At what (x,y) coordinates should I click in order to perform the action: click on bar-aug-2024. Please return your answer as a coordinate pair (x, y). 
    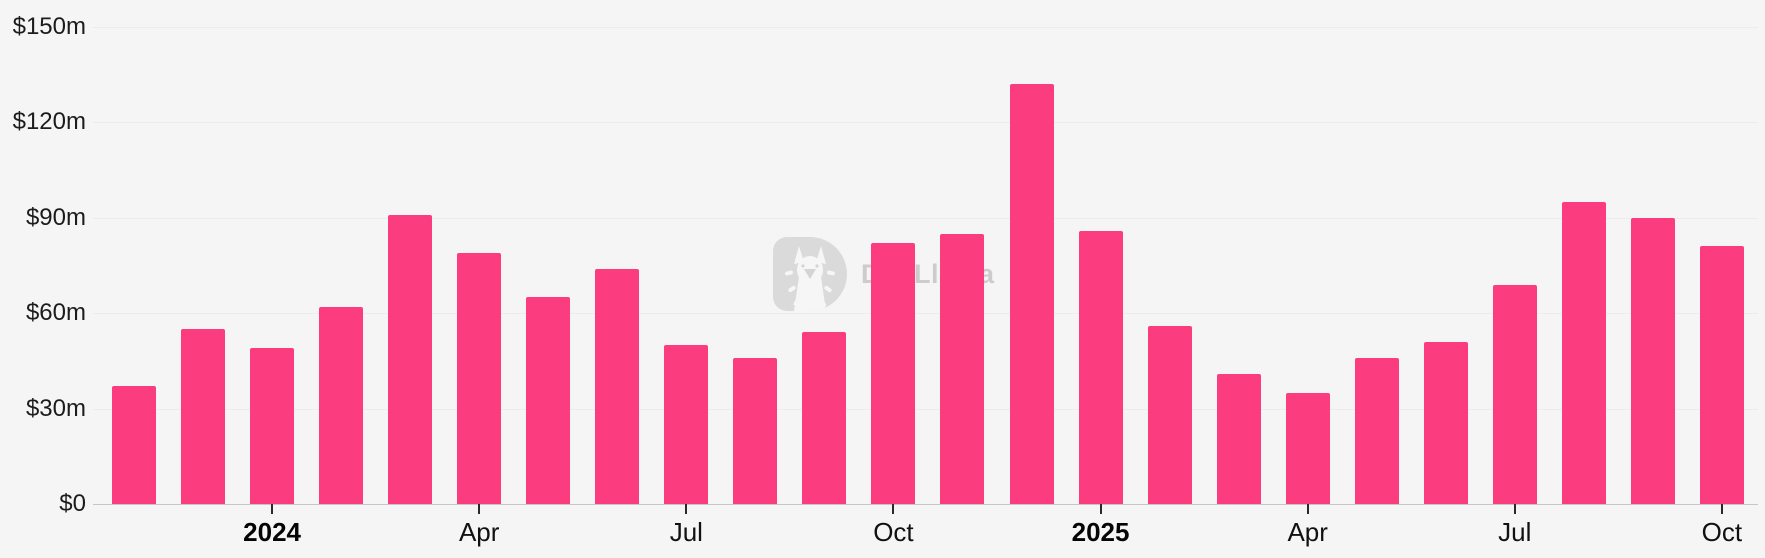
    Looking at the image, I should click on (755, 430).